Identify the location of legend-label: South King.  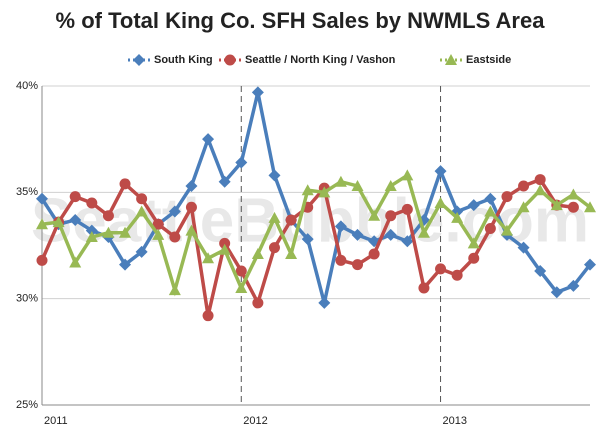
(183, 60).